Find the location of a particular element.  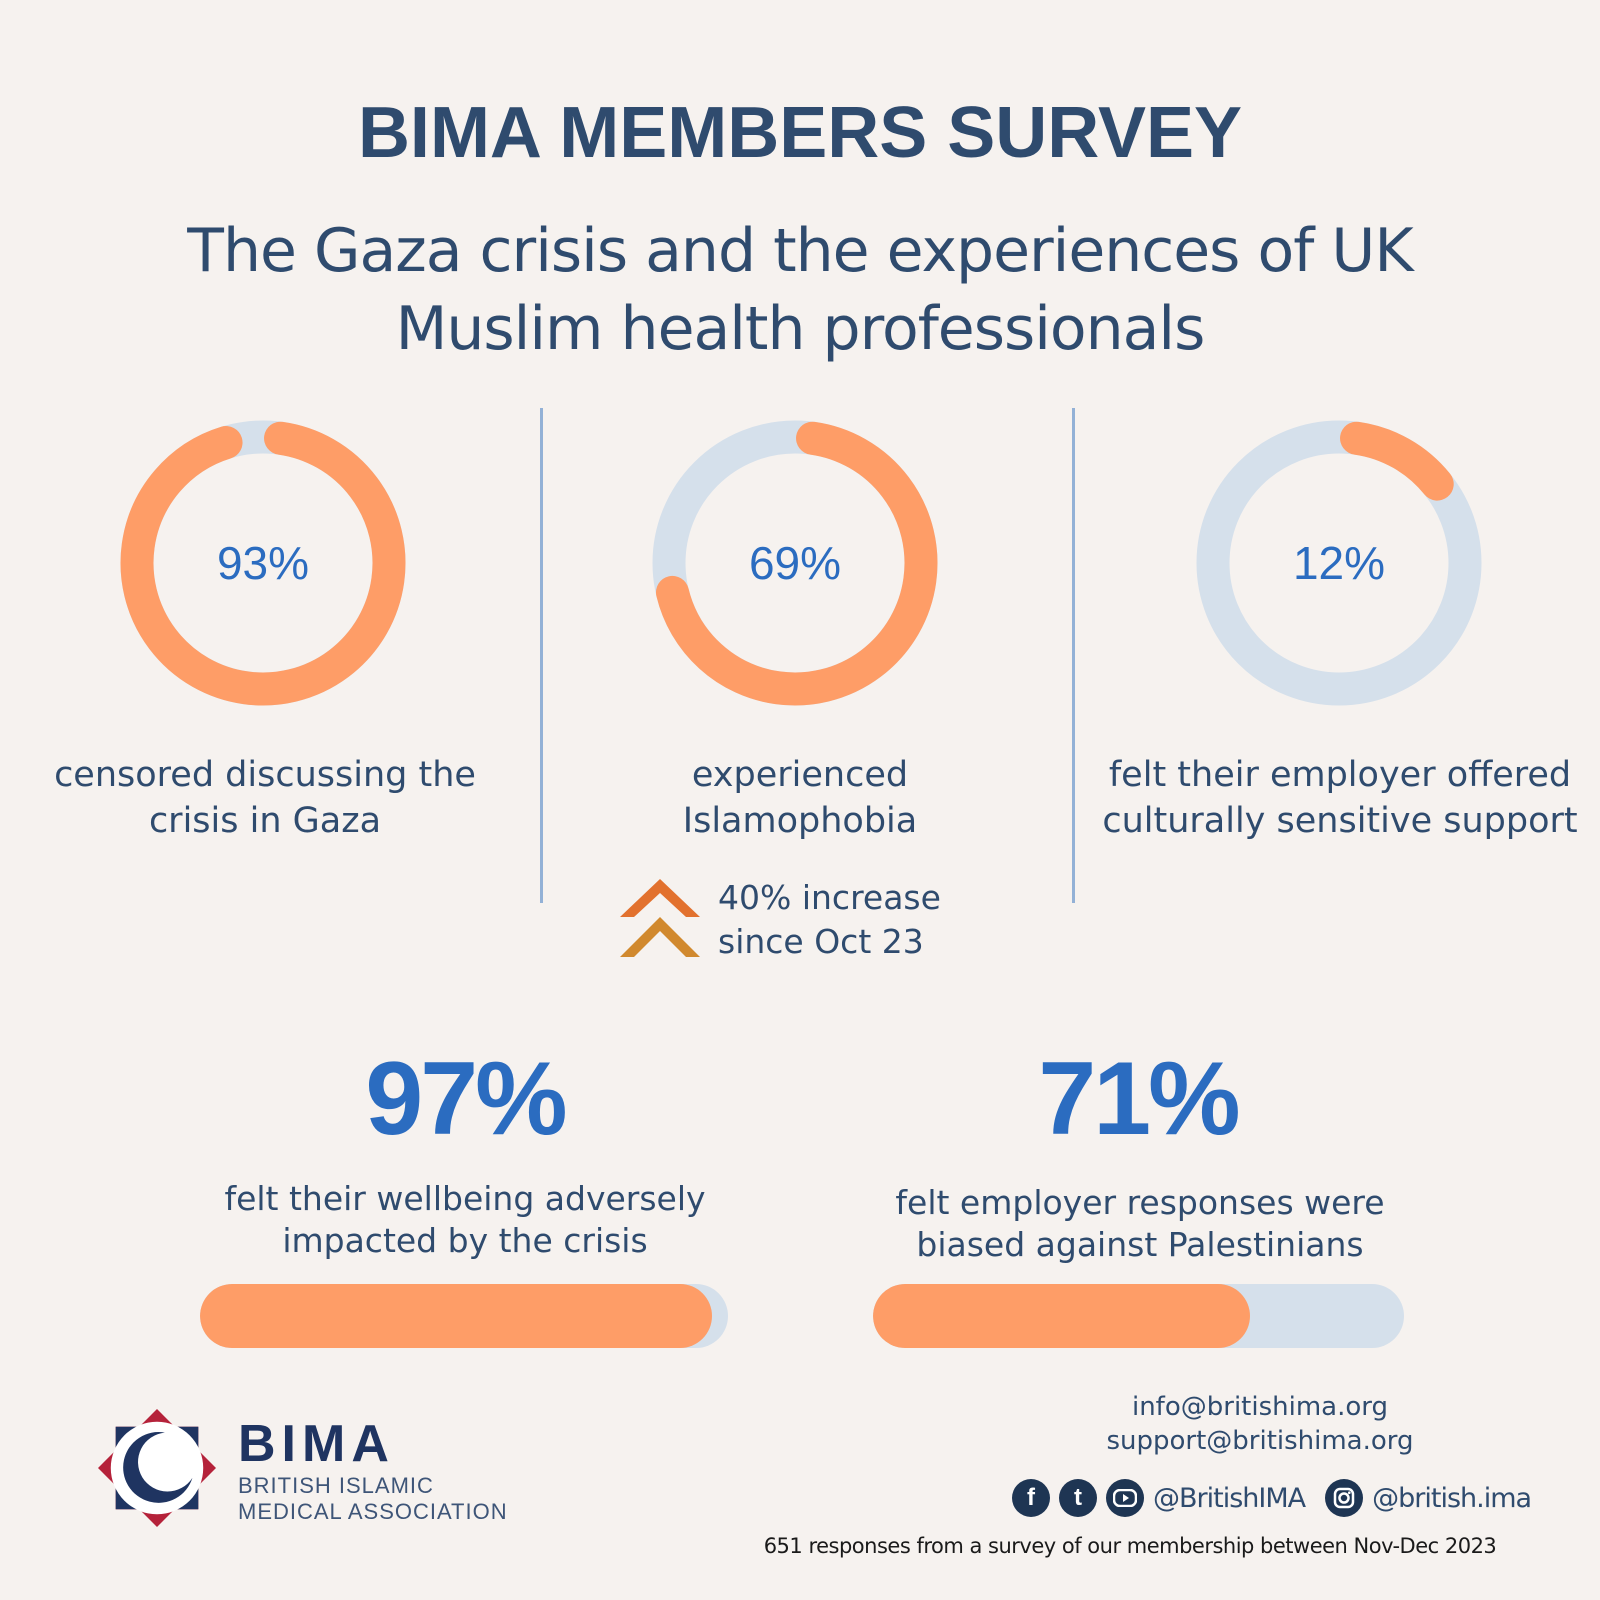

donut-chart-support: 12% is located at coordinates (1339, 563).